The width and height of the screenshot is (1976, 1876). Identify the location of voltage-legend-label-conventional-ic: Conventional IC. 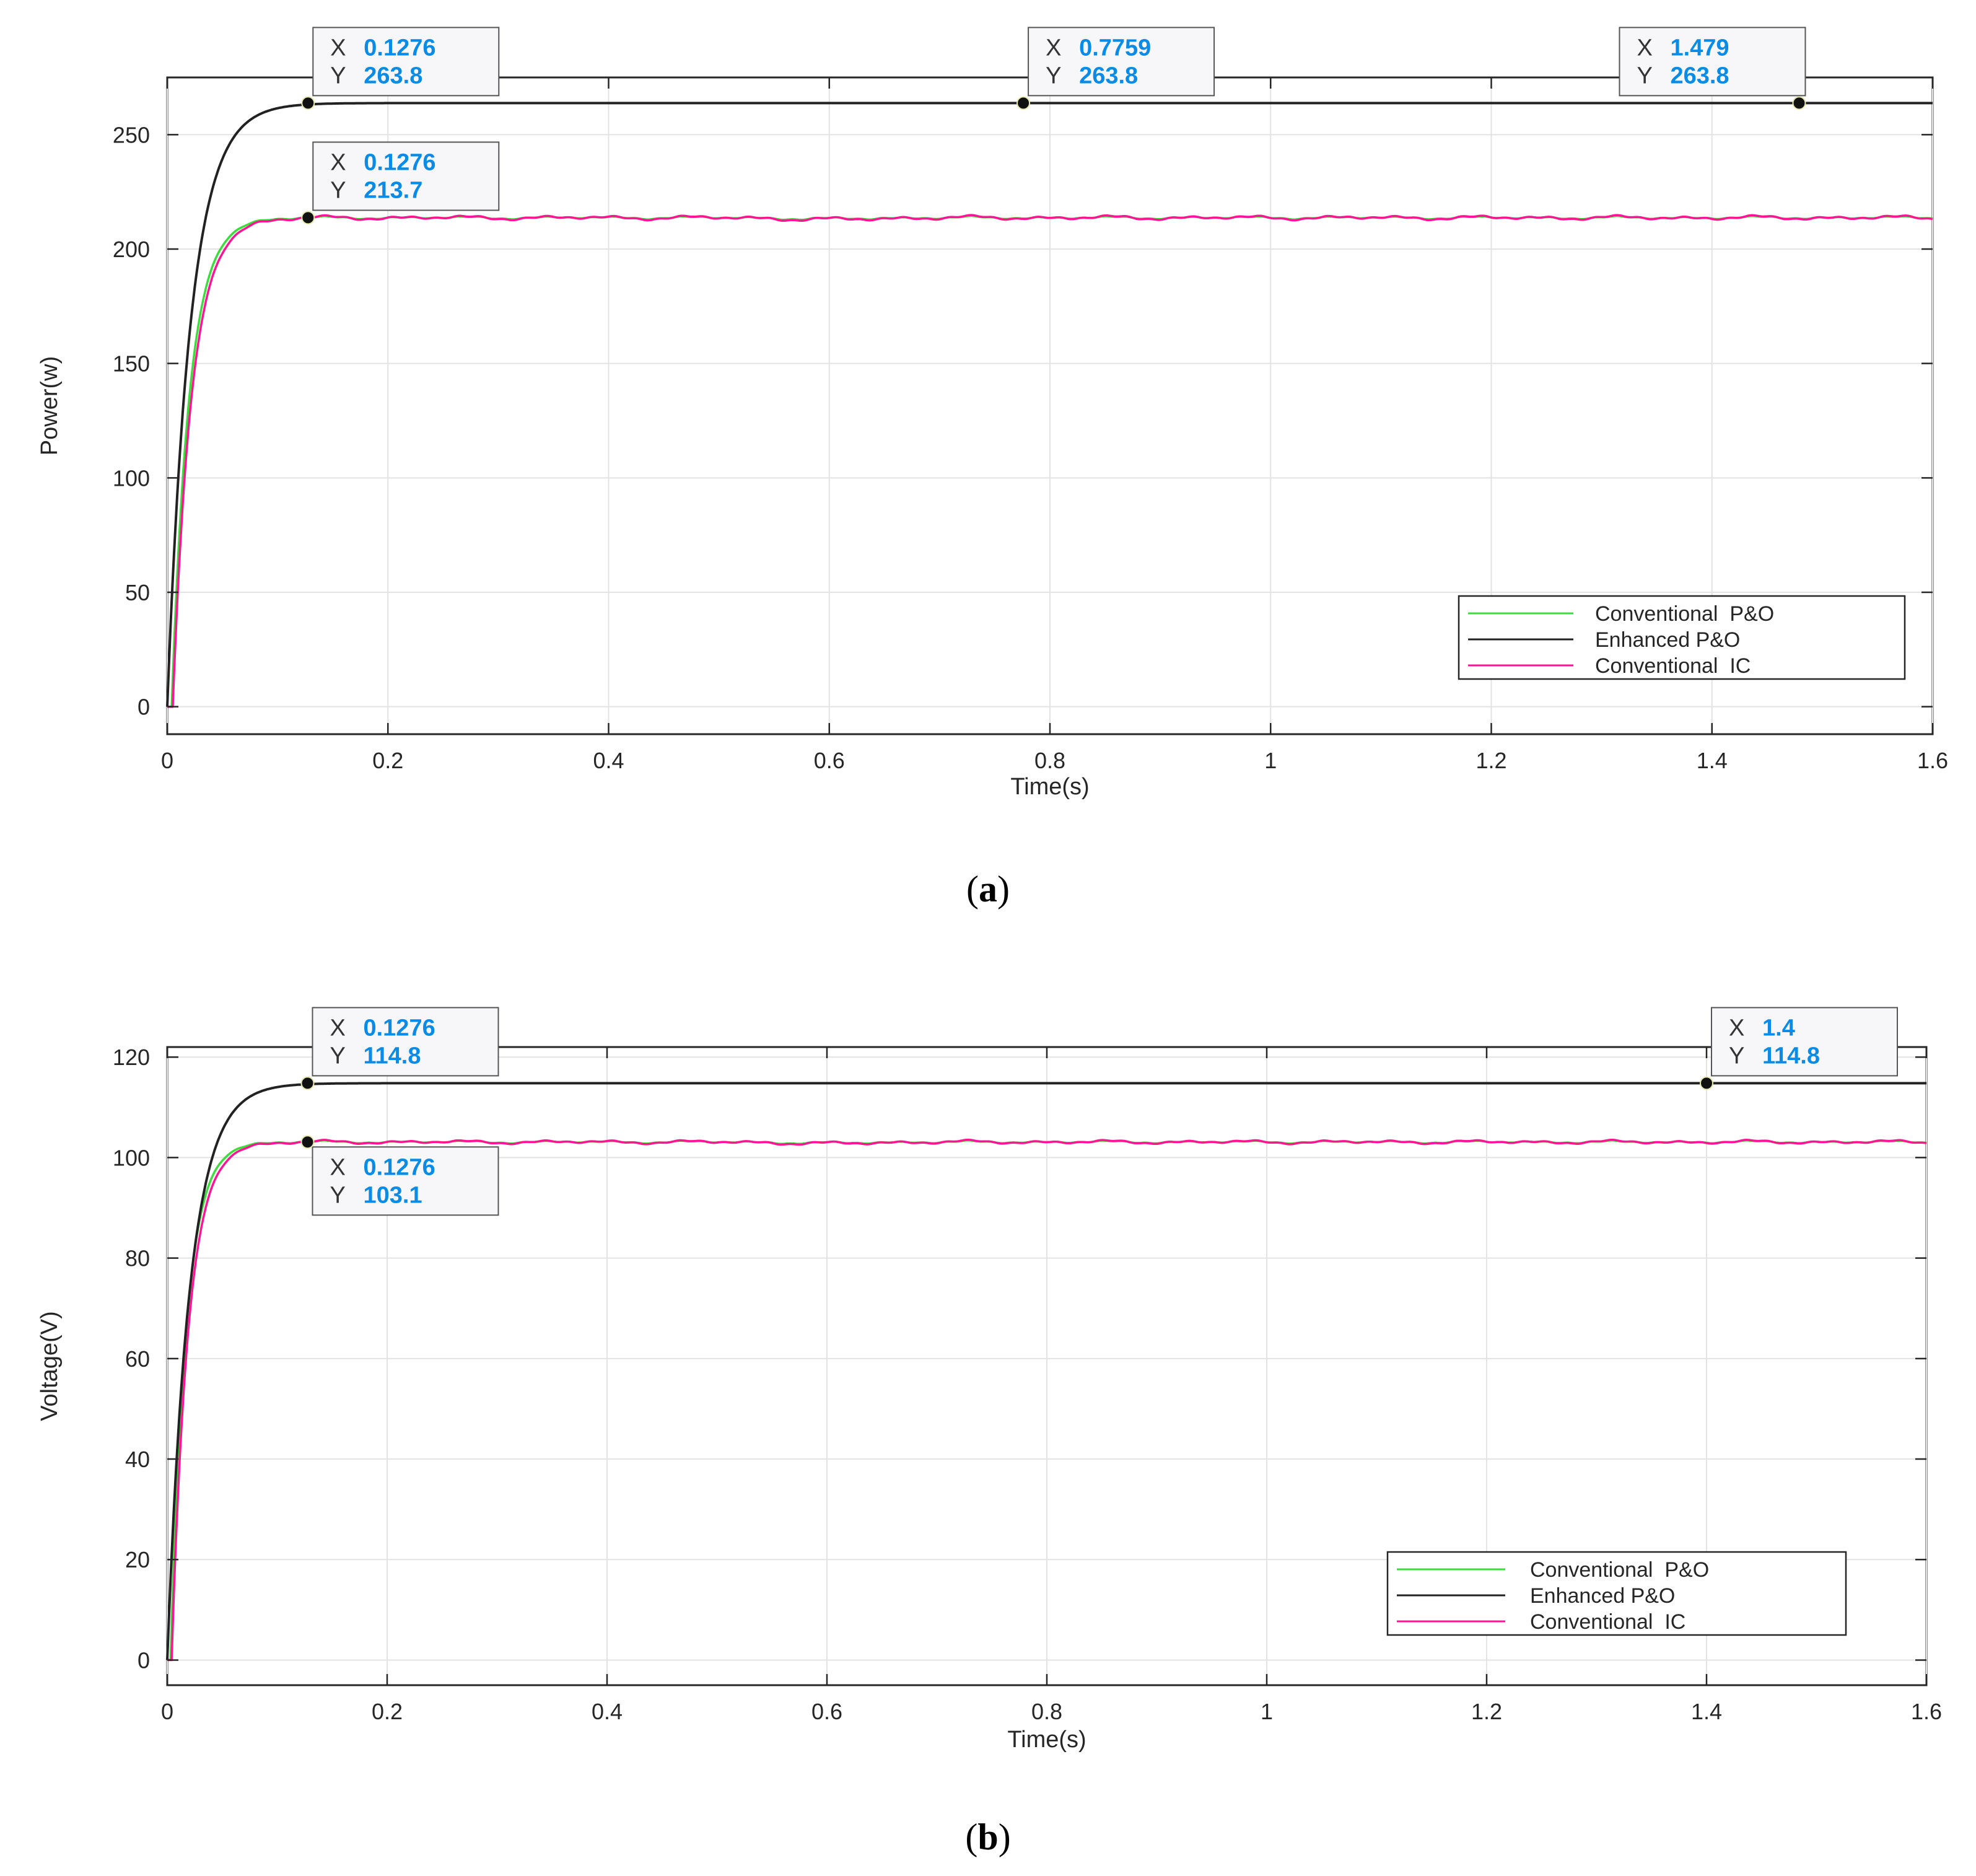
(1607, 1622).